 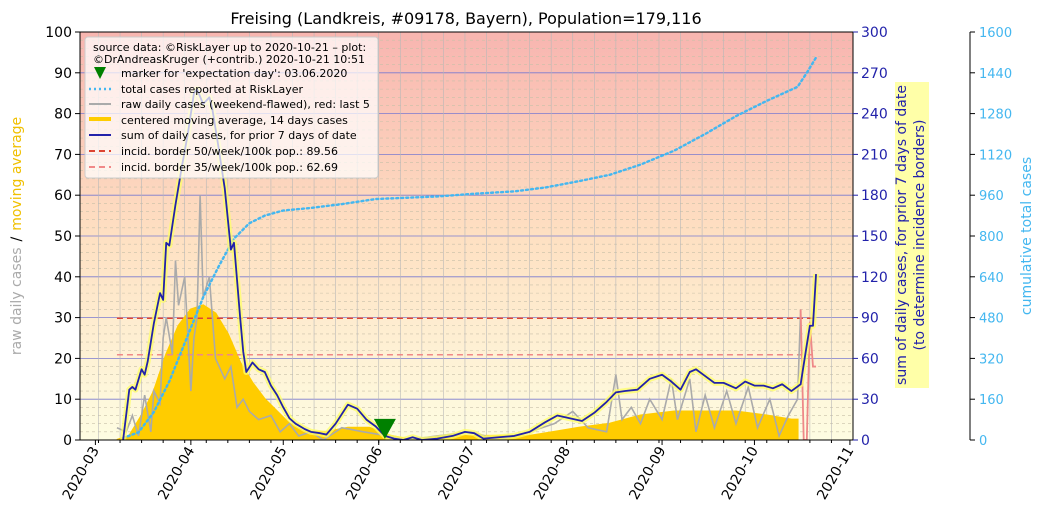 What do you see at coordinates (229, 151) in the screenshot?
I see `legend-item-border50: incid. border 50/week/100k pop.: 89.56` at bounding box center [229, 151].